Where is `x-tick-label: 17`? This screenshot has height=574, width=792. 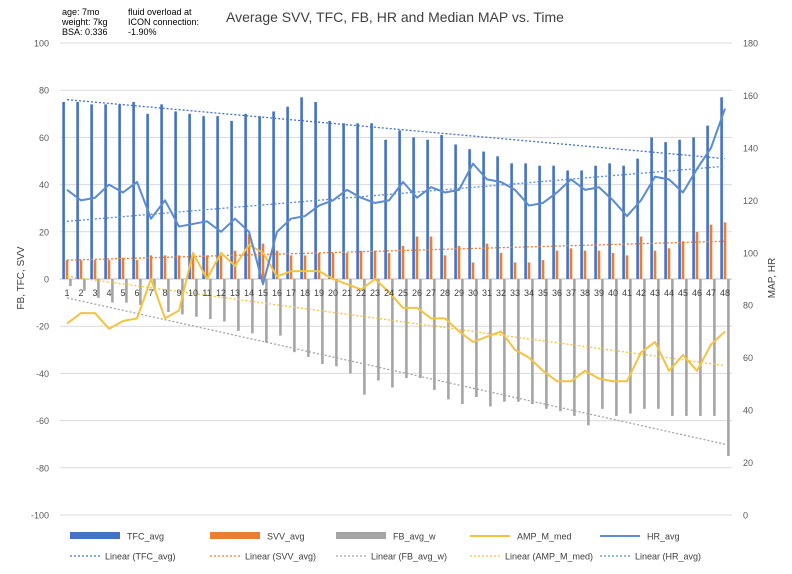
x-tick-label: 17 is located at coordinates (291, 293).